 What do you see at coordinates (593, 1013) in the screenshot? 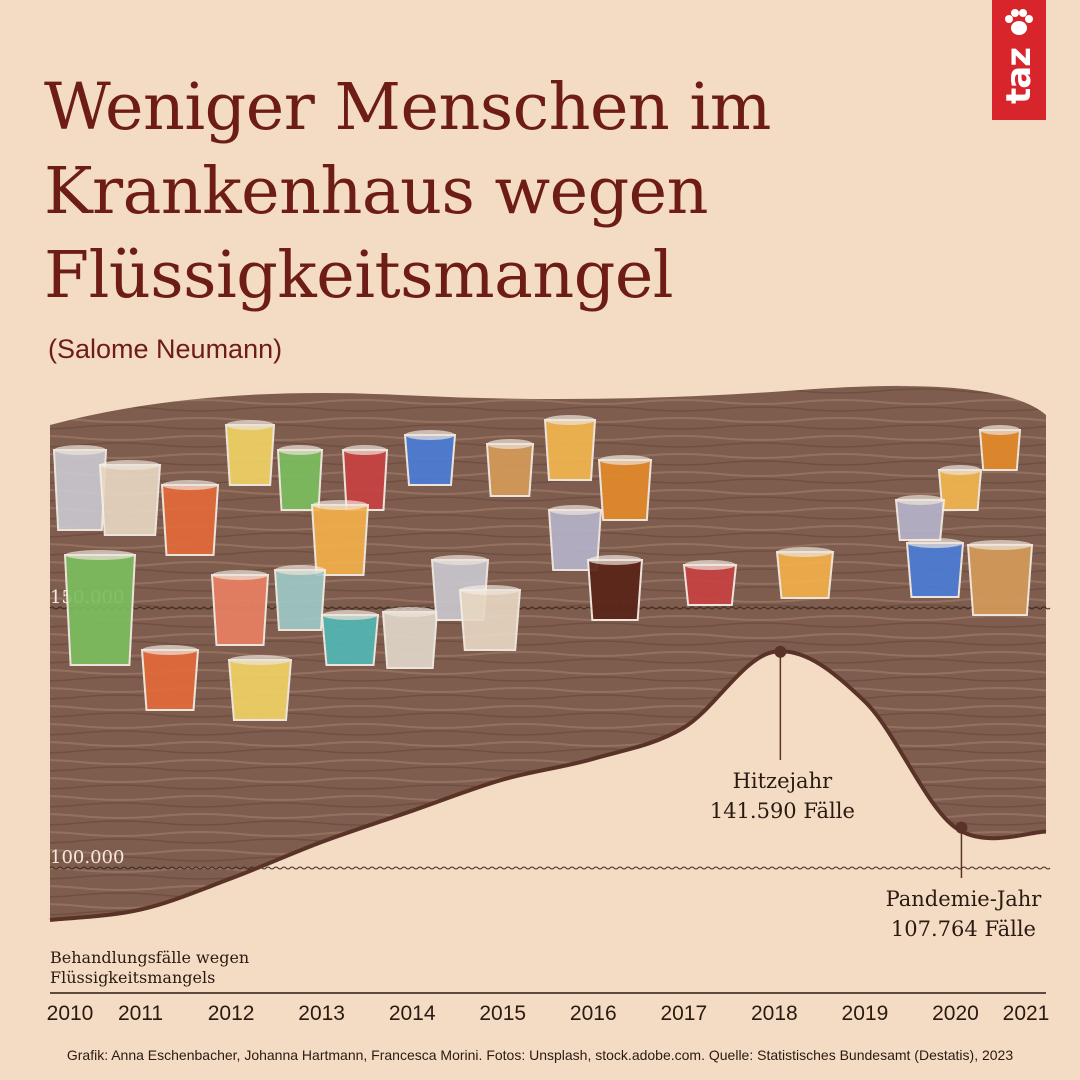
I see `x-tick-label: 2016` at bounding box center [593, 1013].